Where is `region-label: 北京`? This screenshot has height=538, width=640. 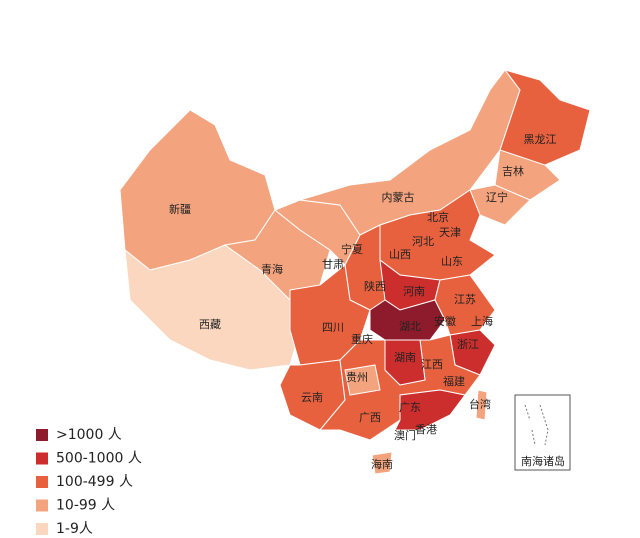
region-label: 北京 is located at coordinates (438, 217).